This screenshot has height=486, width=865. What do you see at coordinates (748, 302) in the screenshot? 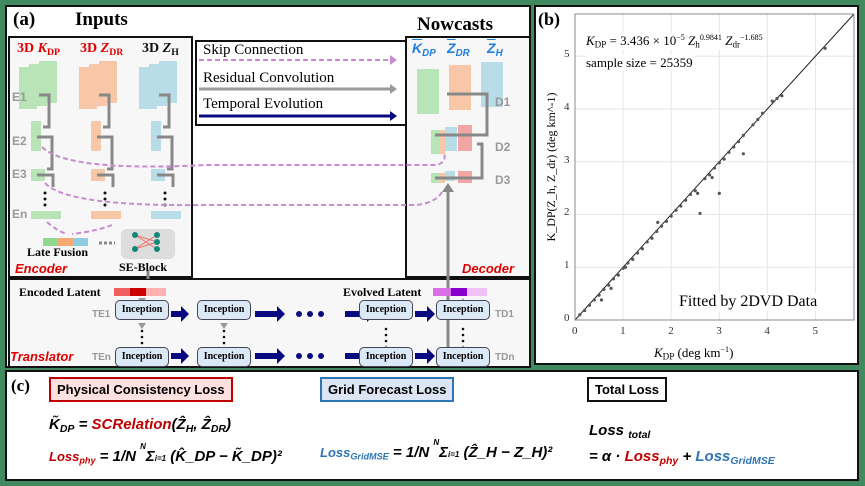
I see `fit-annotation: Fitted by 2DVD Data` at bounding box center [748, 302].